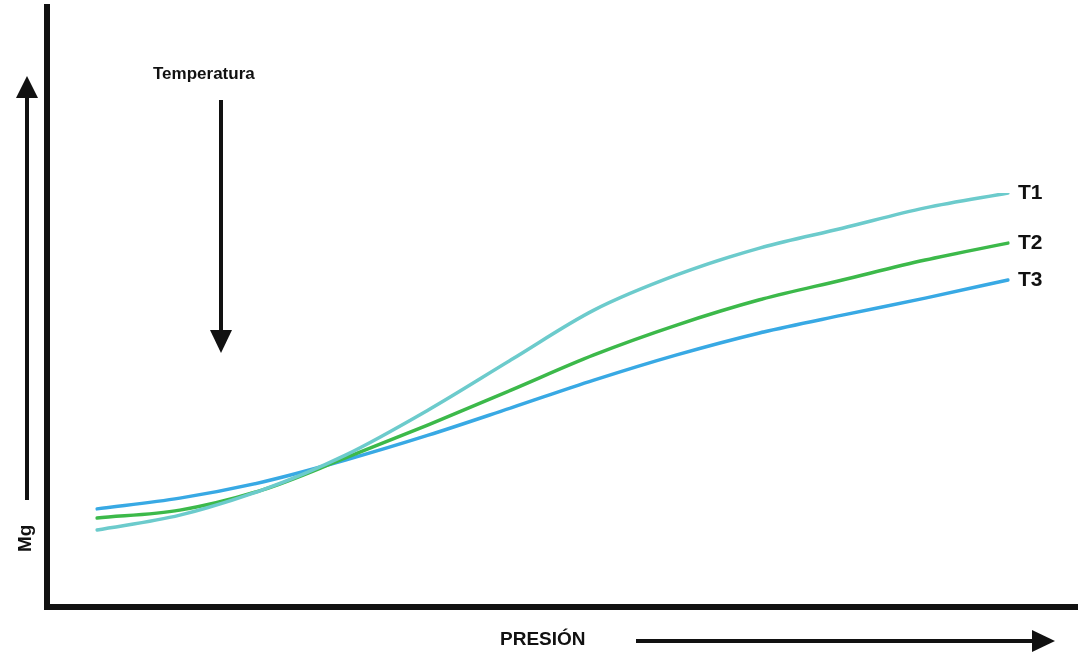 This screenshot has width=1078, height=655. I want to click on series-label: T3, so click(1030, 278).